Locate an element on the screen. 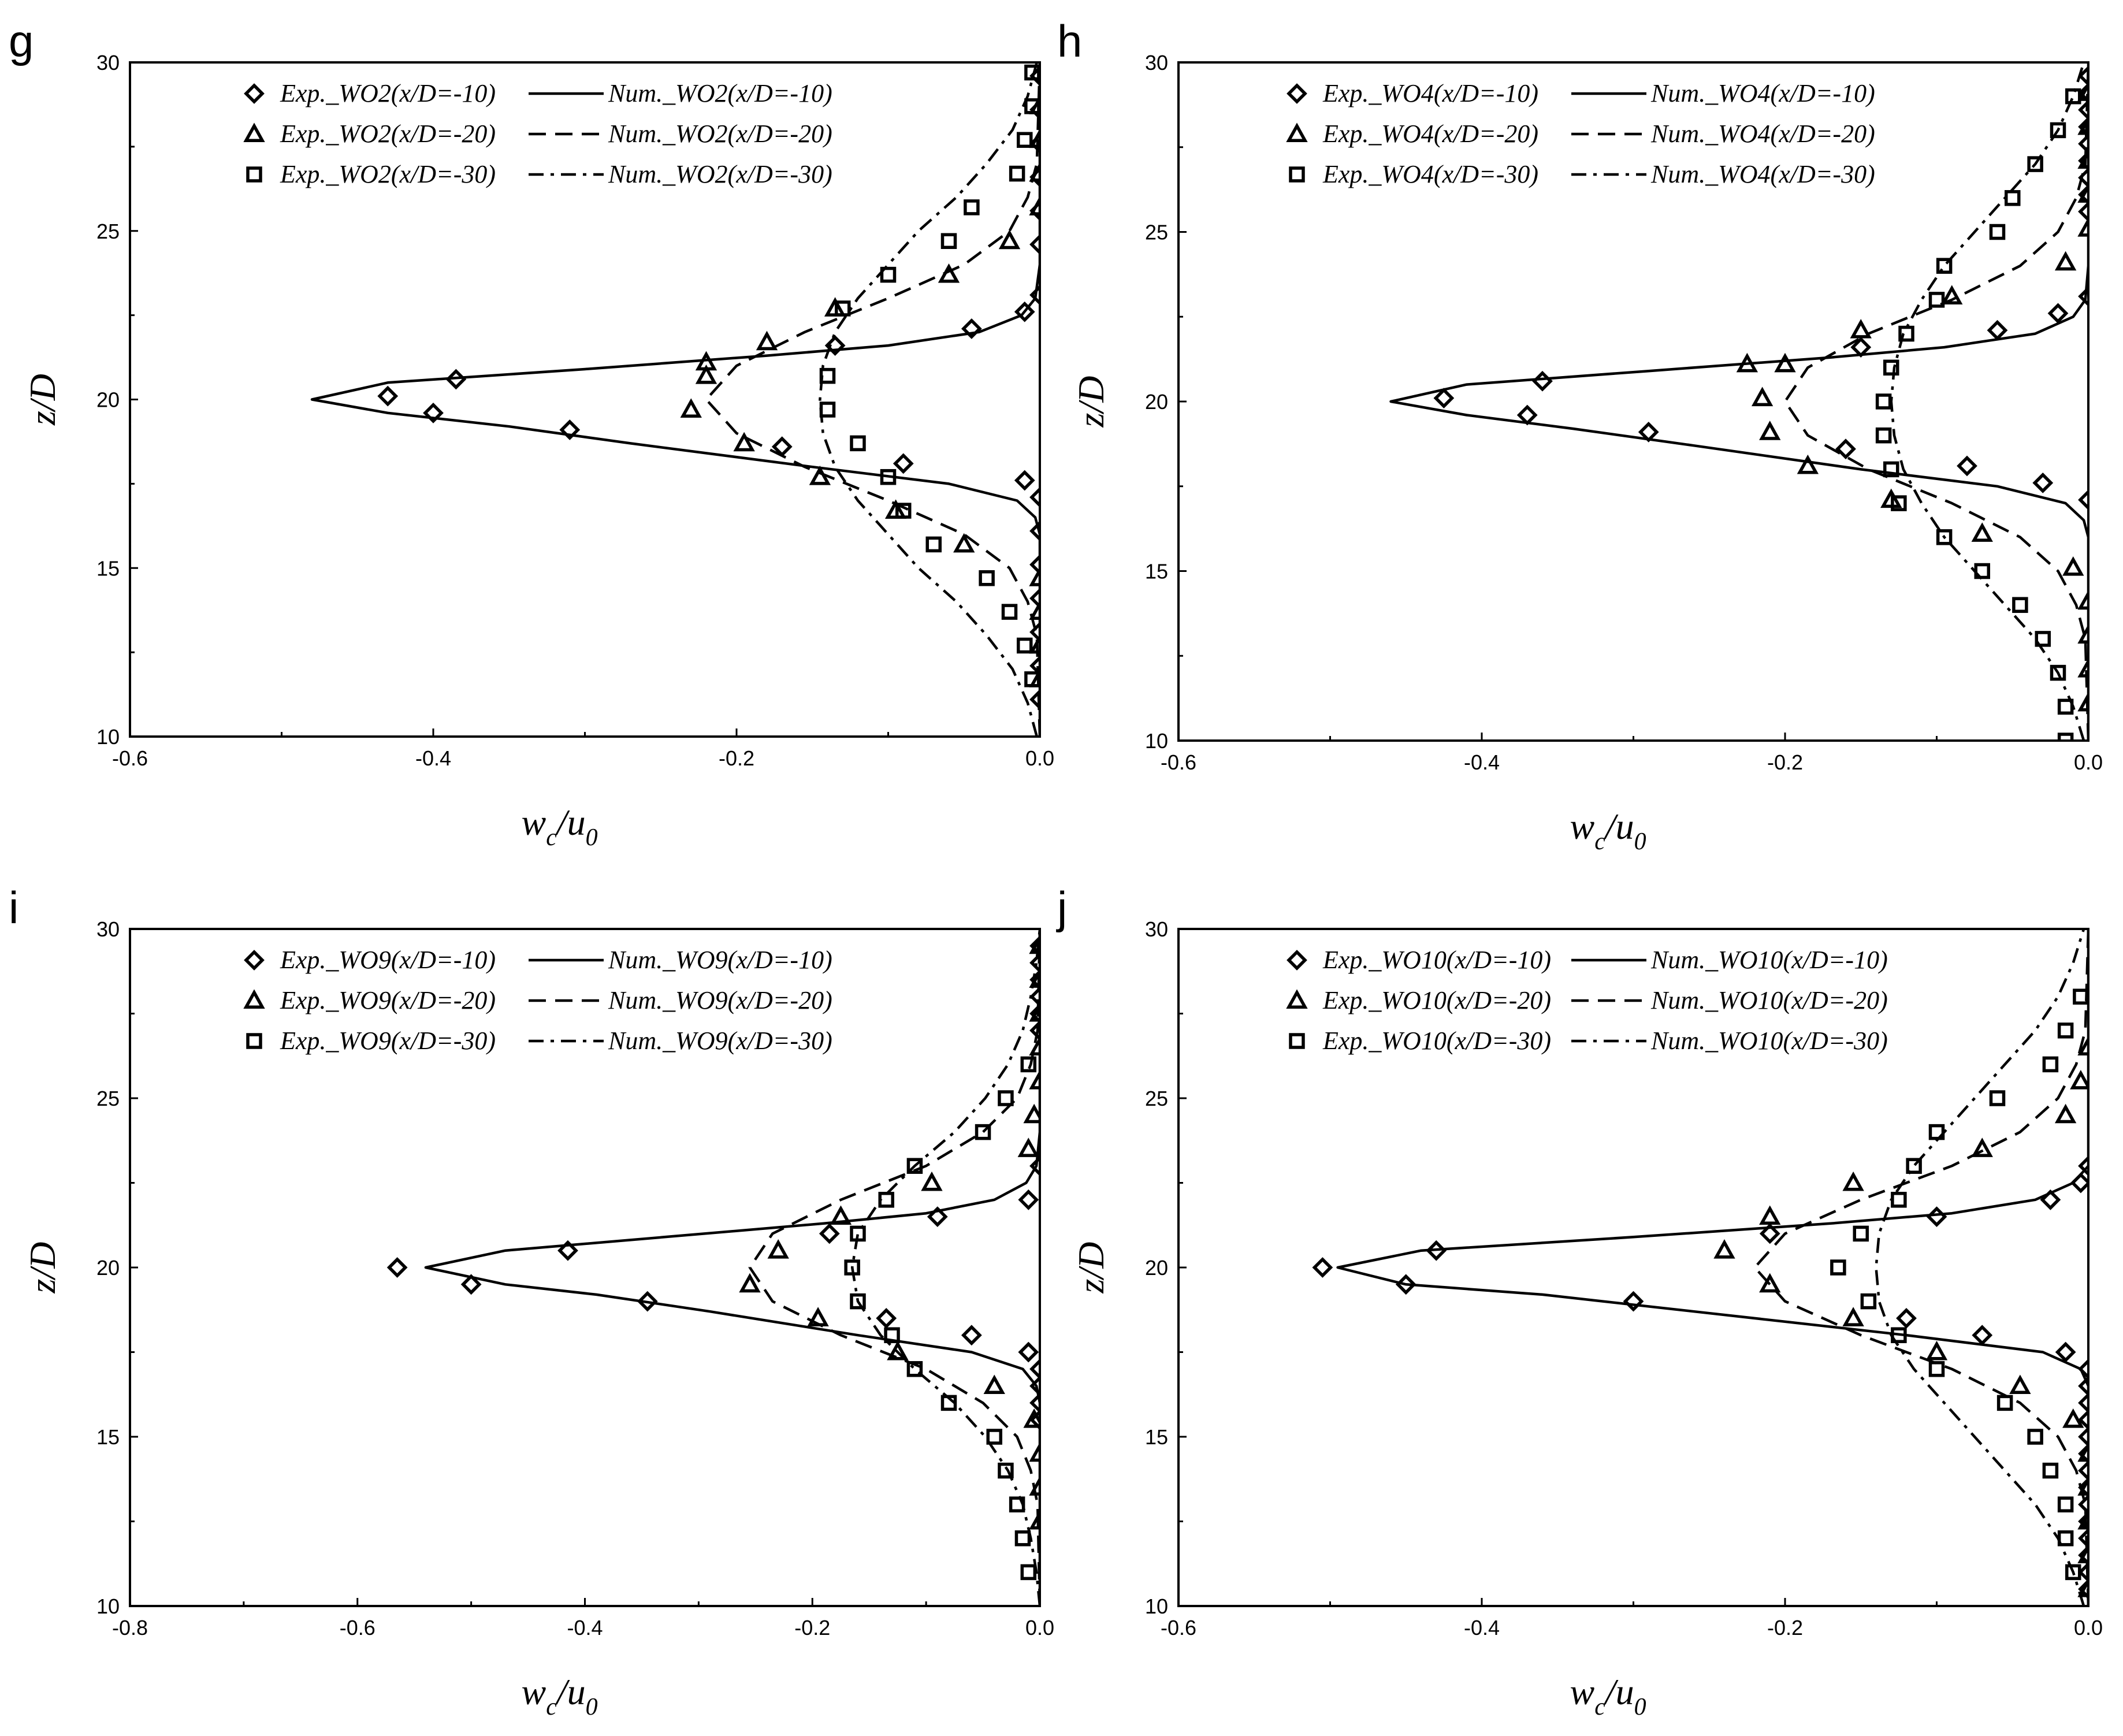  x-axis-title-xlabel-sub: c is located at coordinates (1599, 841).